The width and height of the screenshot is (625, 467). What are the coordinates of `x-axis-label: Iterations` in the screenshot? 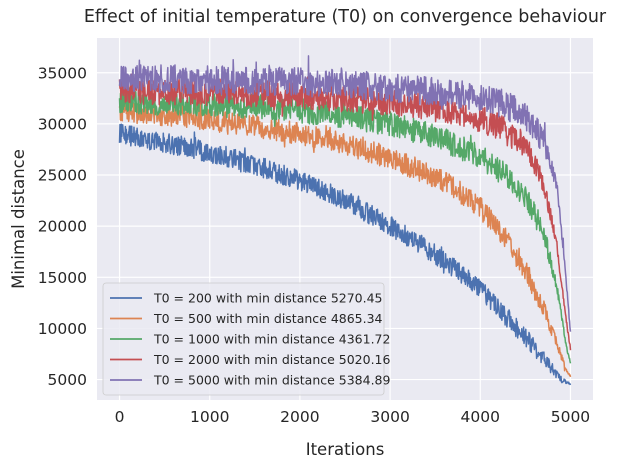 It's located at (345, 449).